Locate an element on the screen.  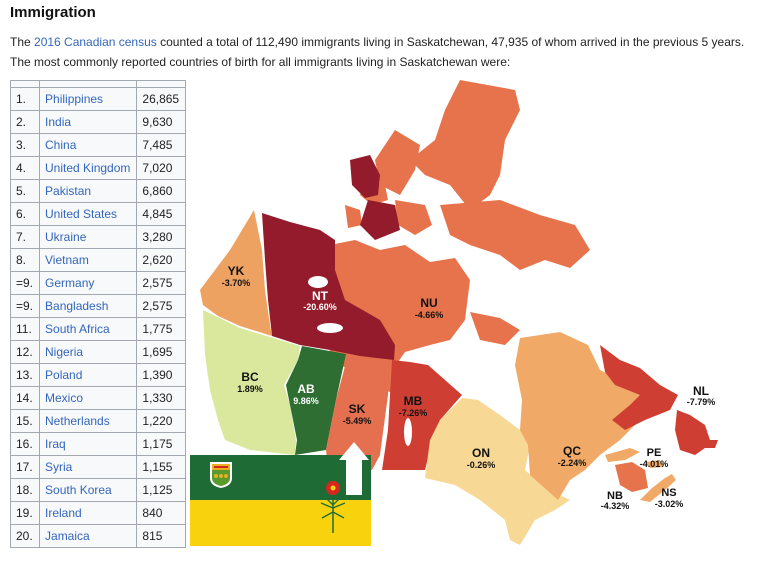
table-row: =9. Bangladesh 2,575 is located at coordinates (98, 306).